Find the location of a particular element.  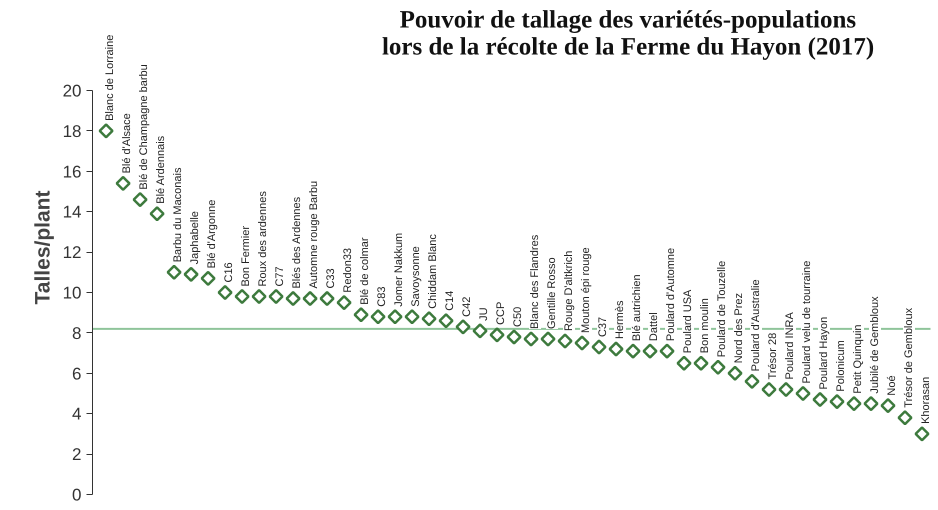

y-tick-label: 20 is located at coordinates (72, 91).